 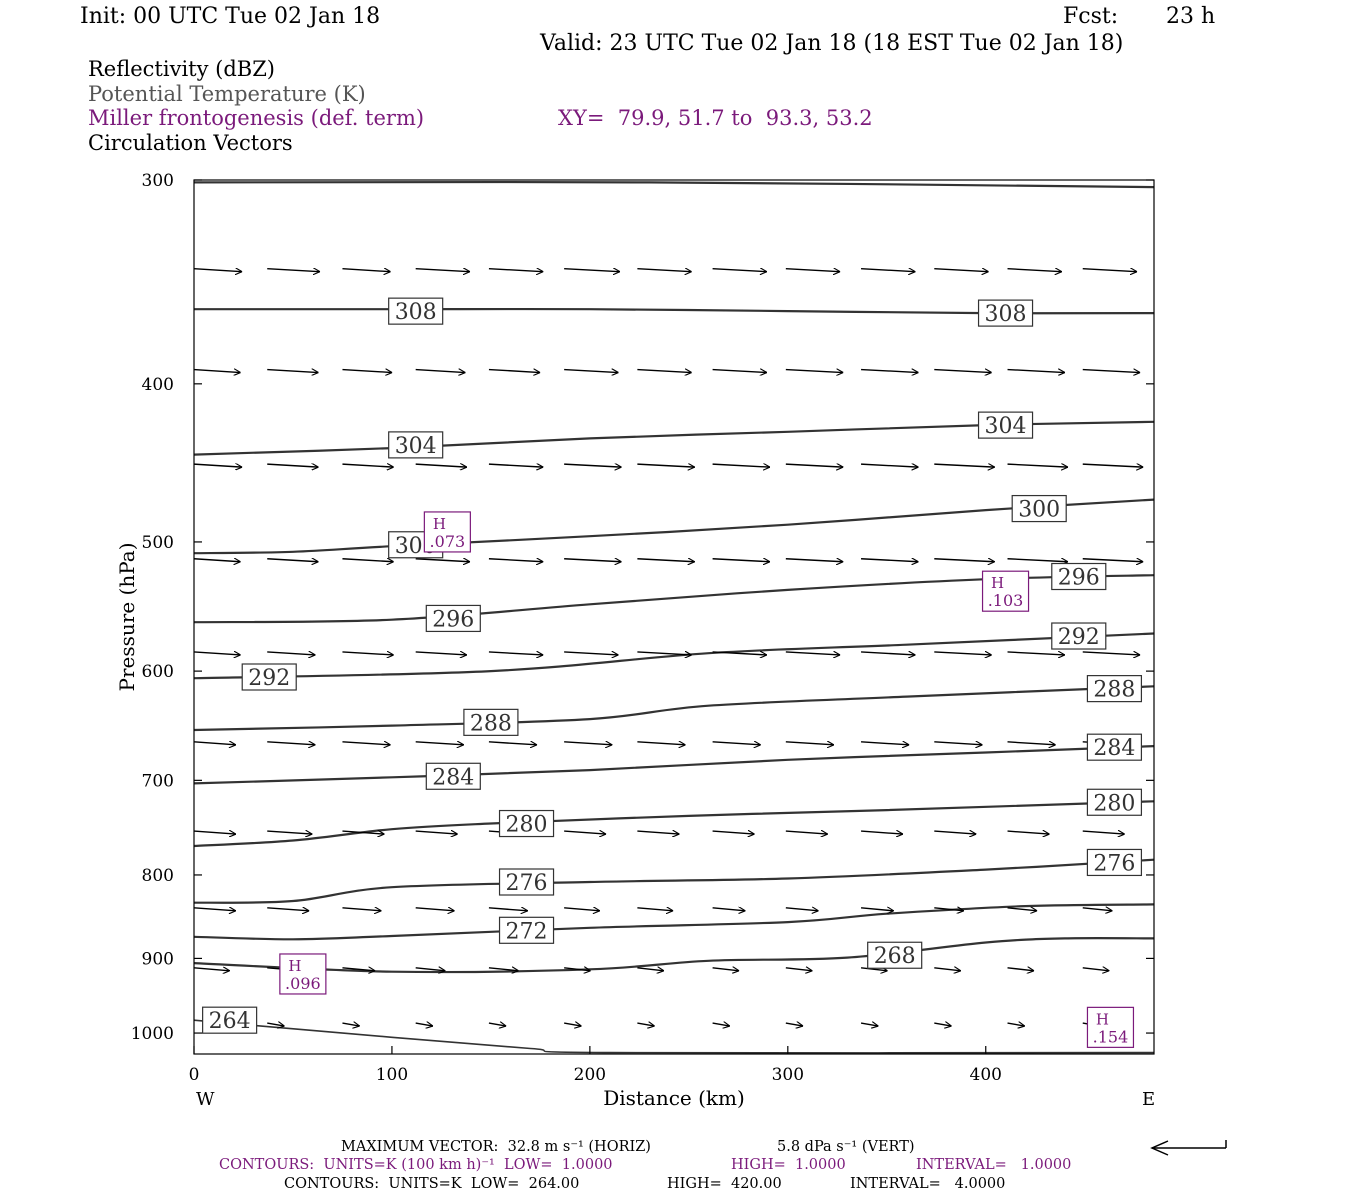 I want to click on frontogenesis-contour-high: HIGH= 1.0000, so click(x=788, y=1165).